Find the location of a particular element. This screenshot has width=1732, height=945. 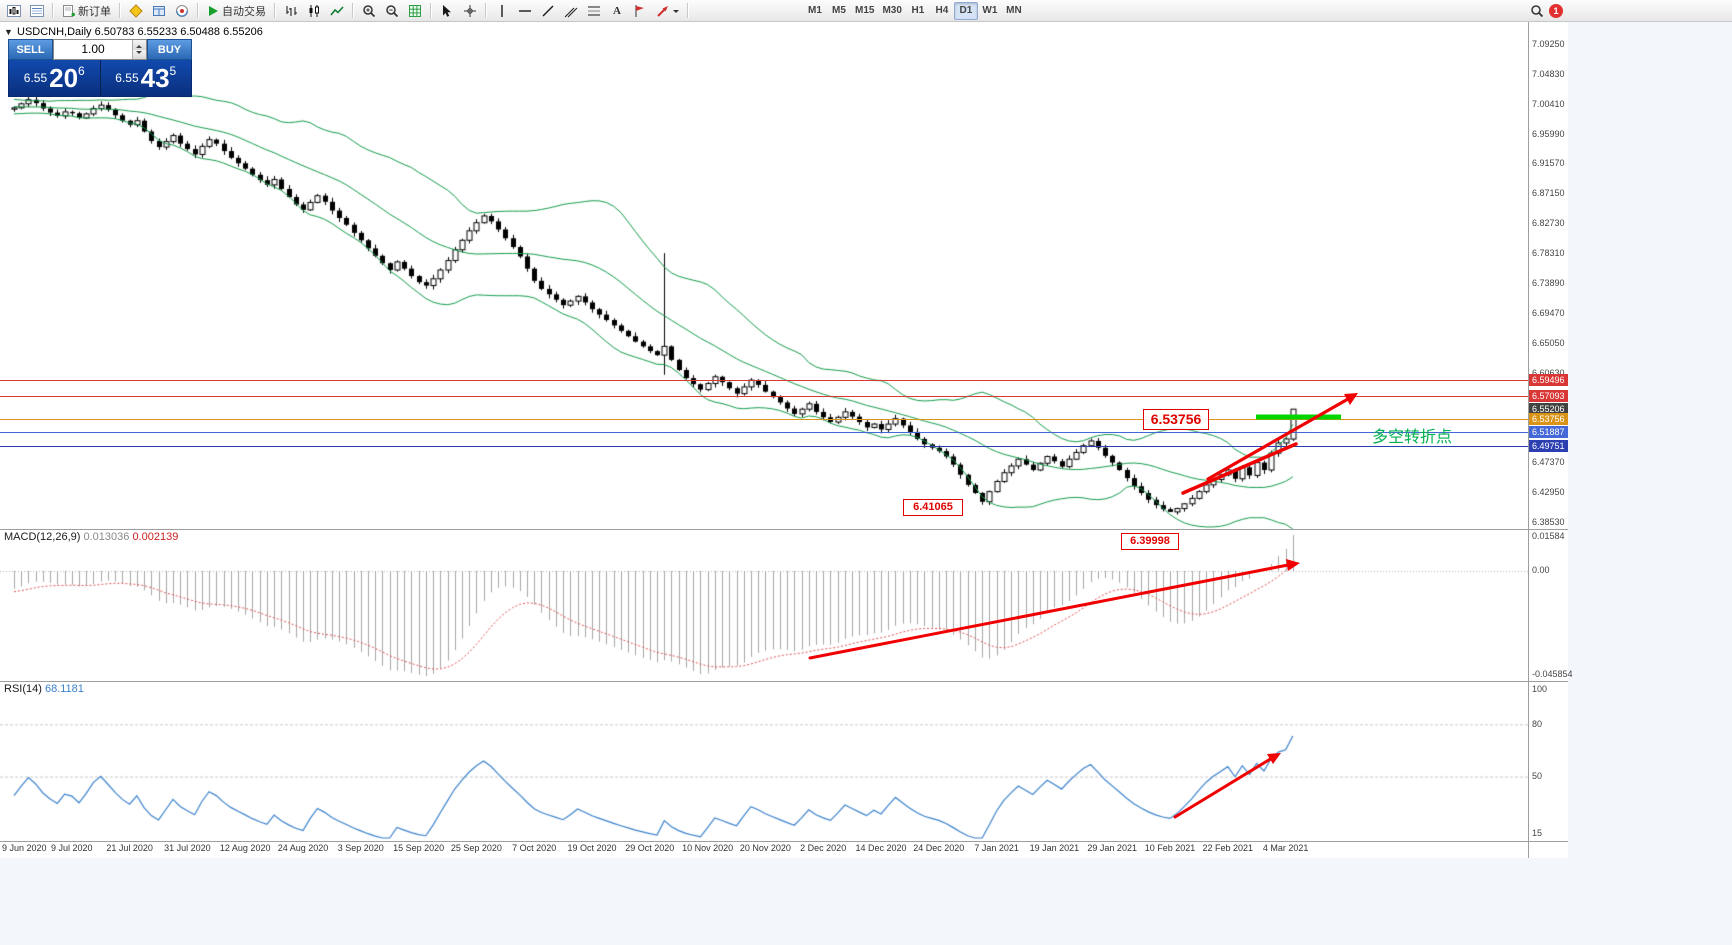

notification-badge: 1 is located at coordinates (1556, 10).